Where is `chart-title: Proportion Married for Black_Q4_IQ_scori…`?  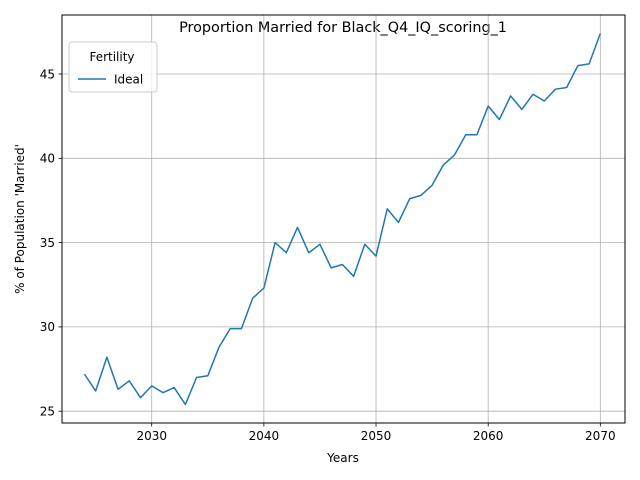 chart-title: Proportion Married for Black_Q4_IQ_scori… is located at coordinates (343, 28).